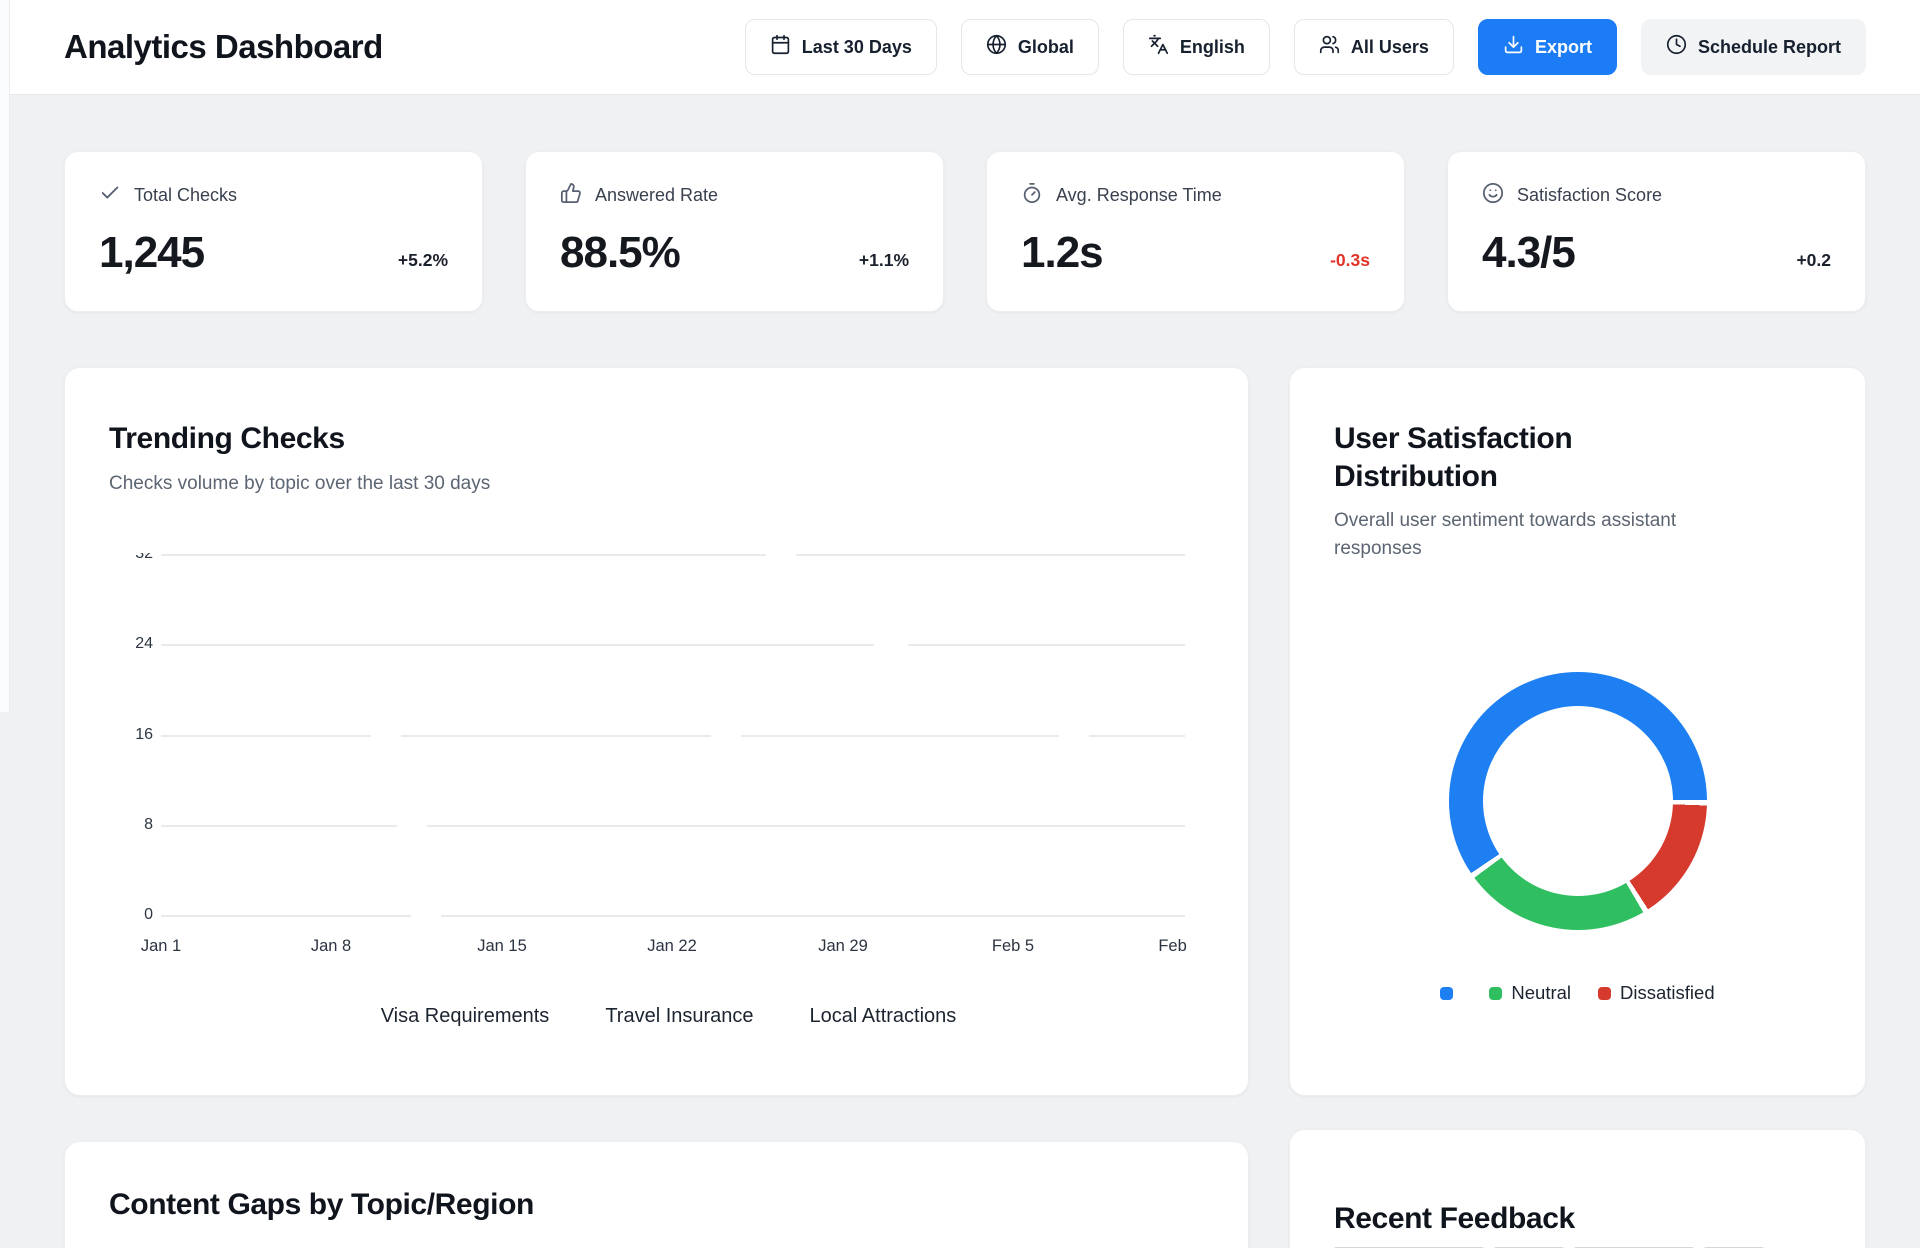  What do you see at coordinates (502, 946) in the screenshot?
I see `x-tick: Jan 15` at bounding box center [502, 946].